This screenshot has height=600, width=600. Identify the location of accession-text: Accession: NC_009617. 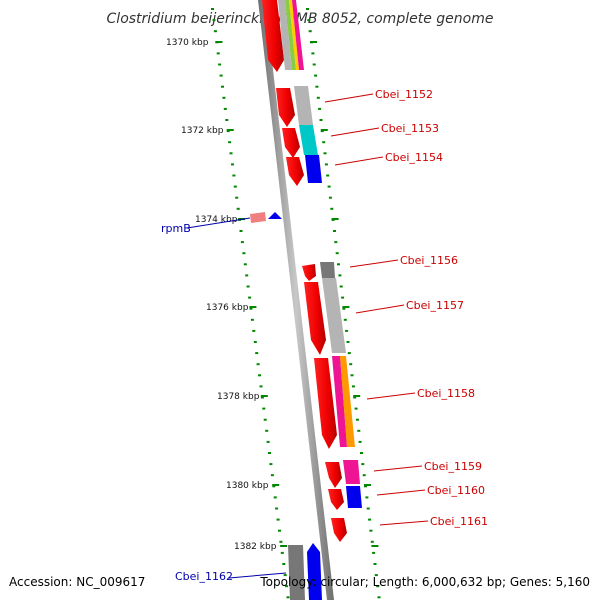
(77, 582).